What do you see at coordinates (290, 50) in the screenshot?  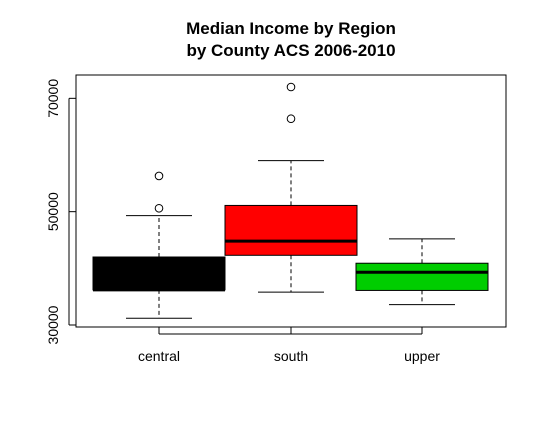 I see `chart-subtitle: by County ACS 2006-2010` at bounding box center [290, 50].